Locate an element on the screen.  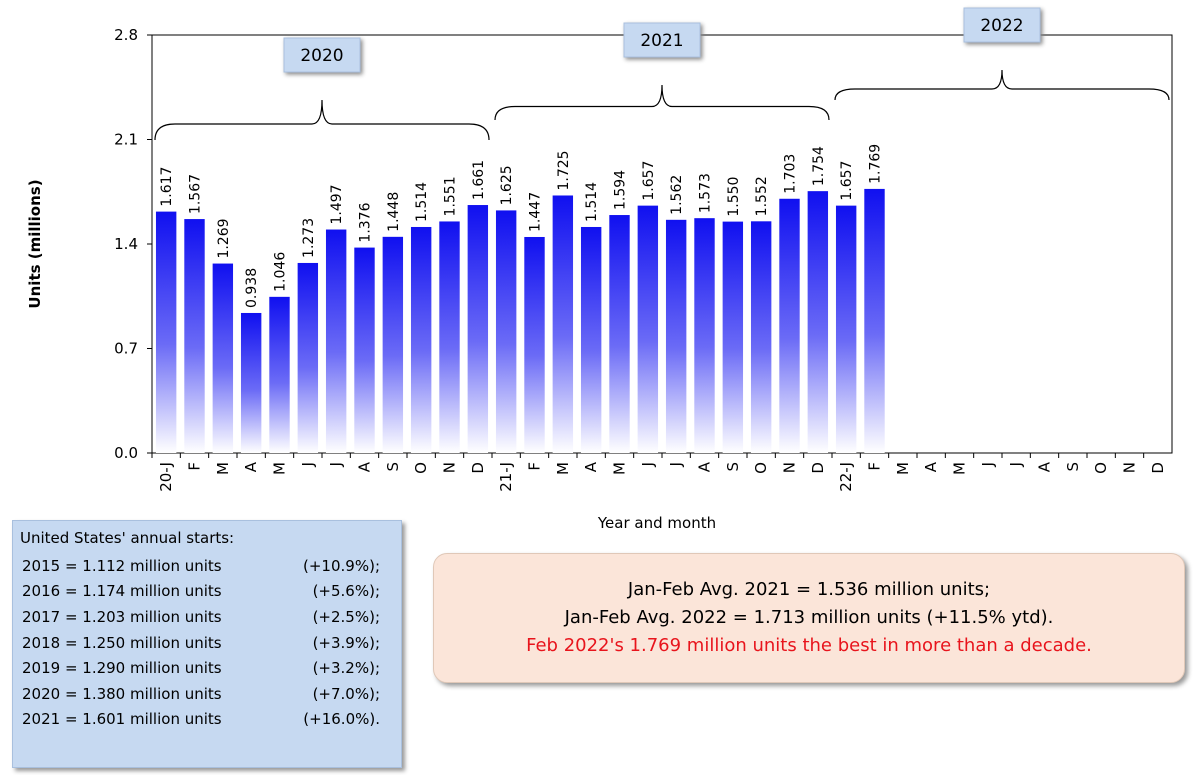
y-tick-label: 2.8 is located at coordinates (126, 35).